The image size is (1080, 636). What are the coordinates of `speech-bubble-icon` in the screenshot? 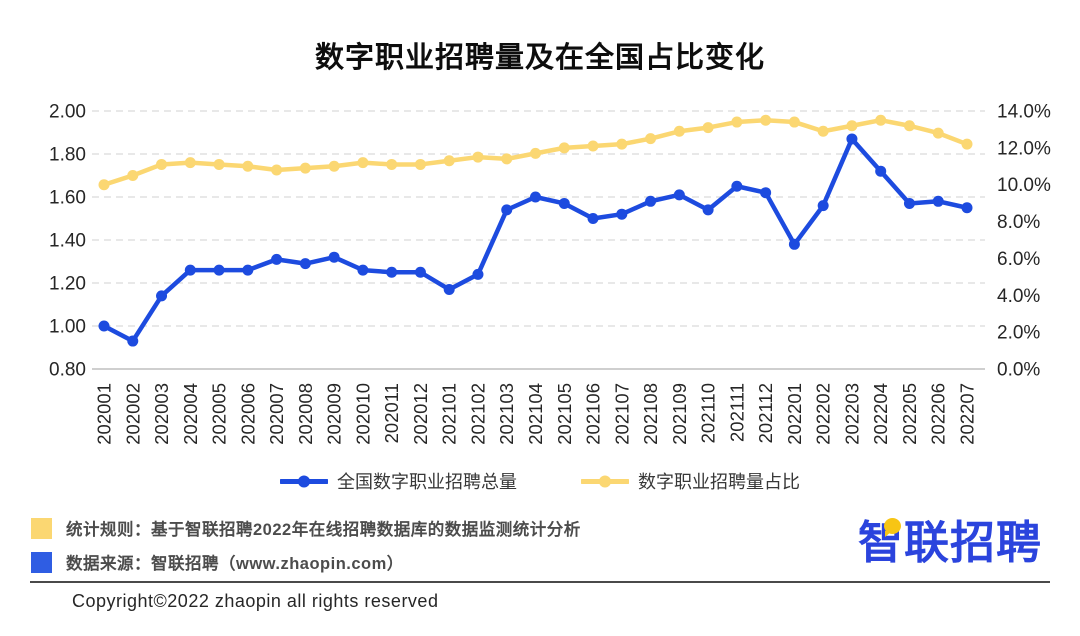 It's located at (892, 527).